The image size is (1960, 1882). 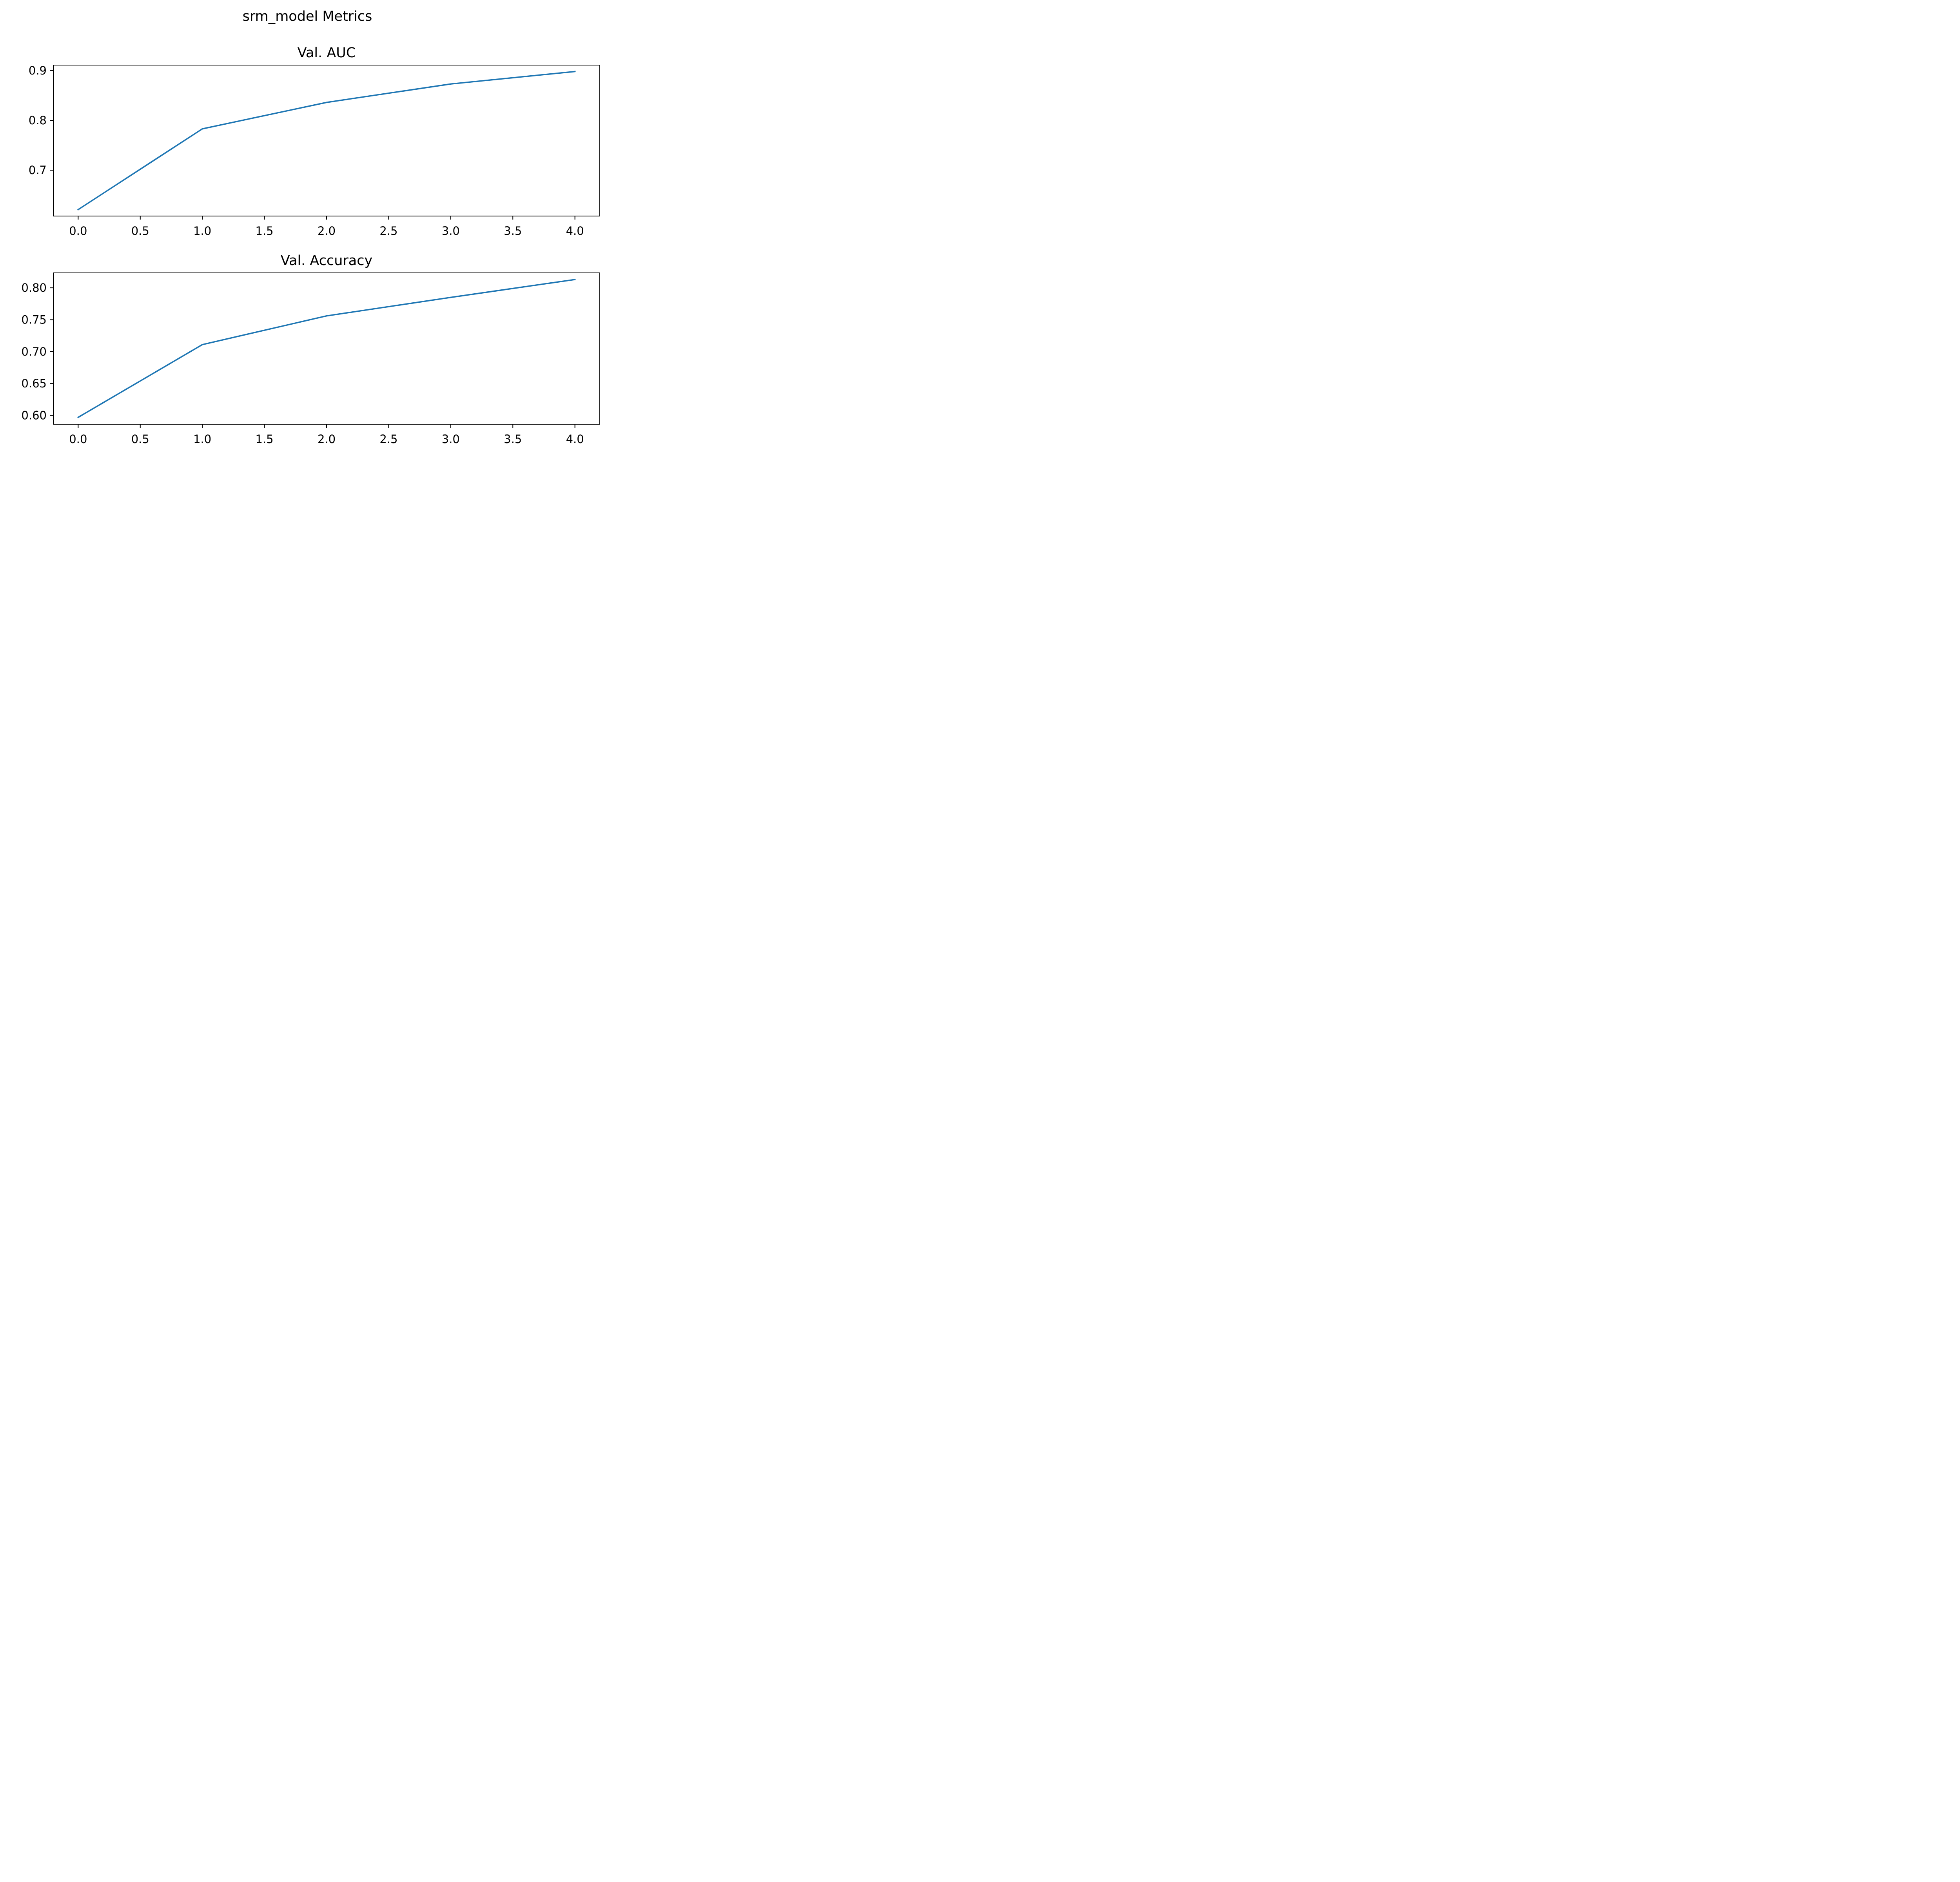 I want to click on auc-x-tick-label: 3.5, so click(x=513, y=231).